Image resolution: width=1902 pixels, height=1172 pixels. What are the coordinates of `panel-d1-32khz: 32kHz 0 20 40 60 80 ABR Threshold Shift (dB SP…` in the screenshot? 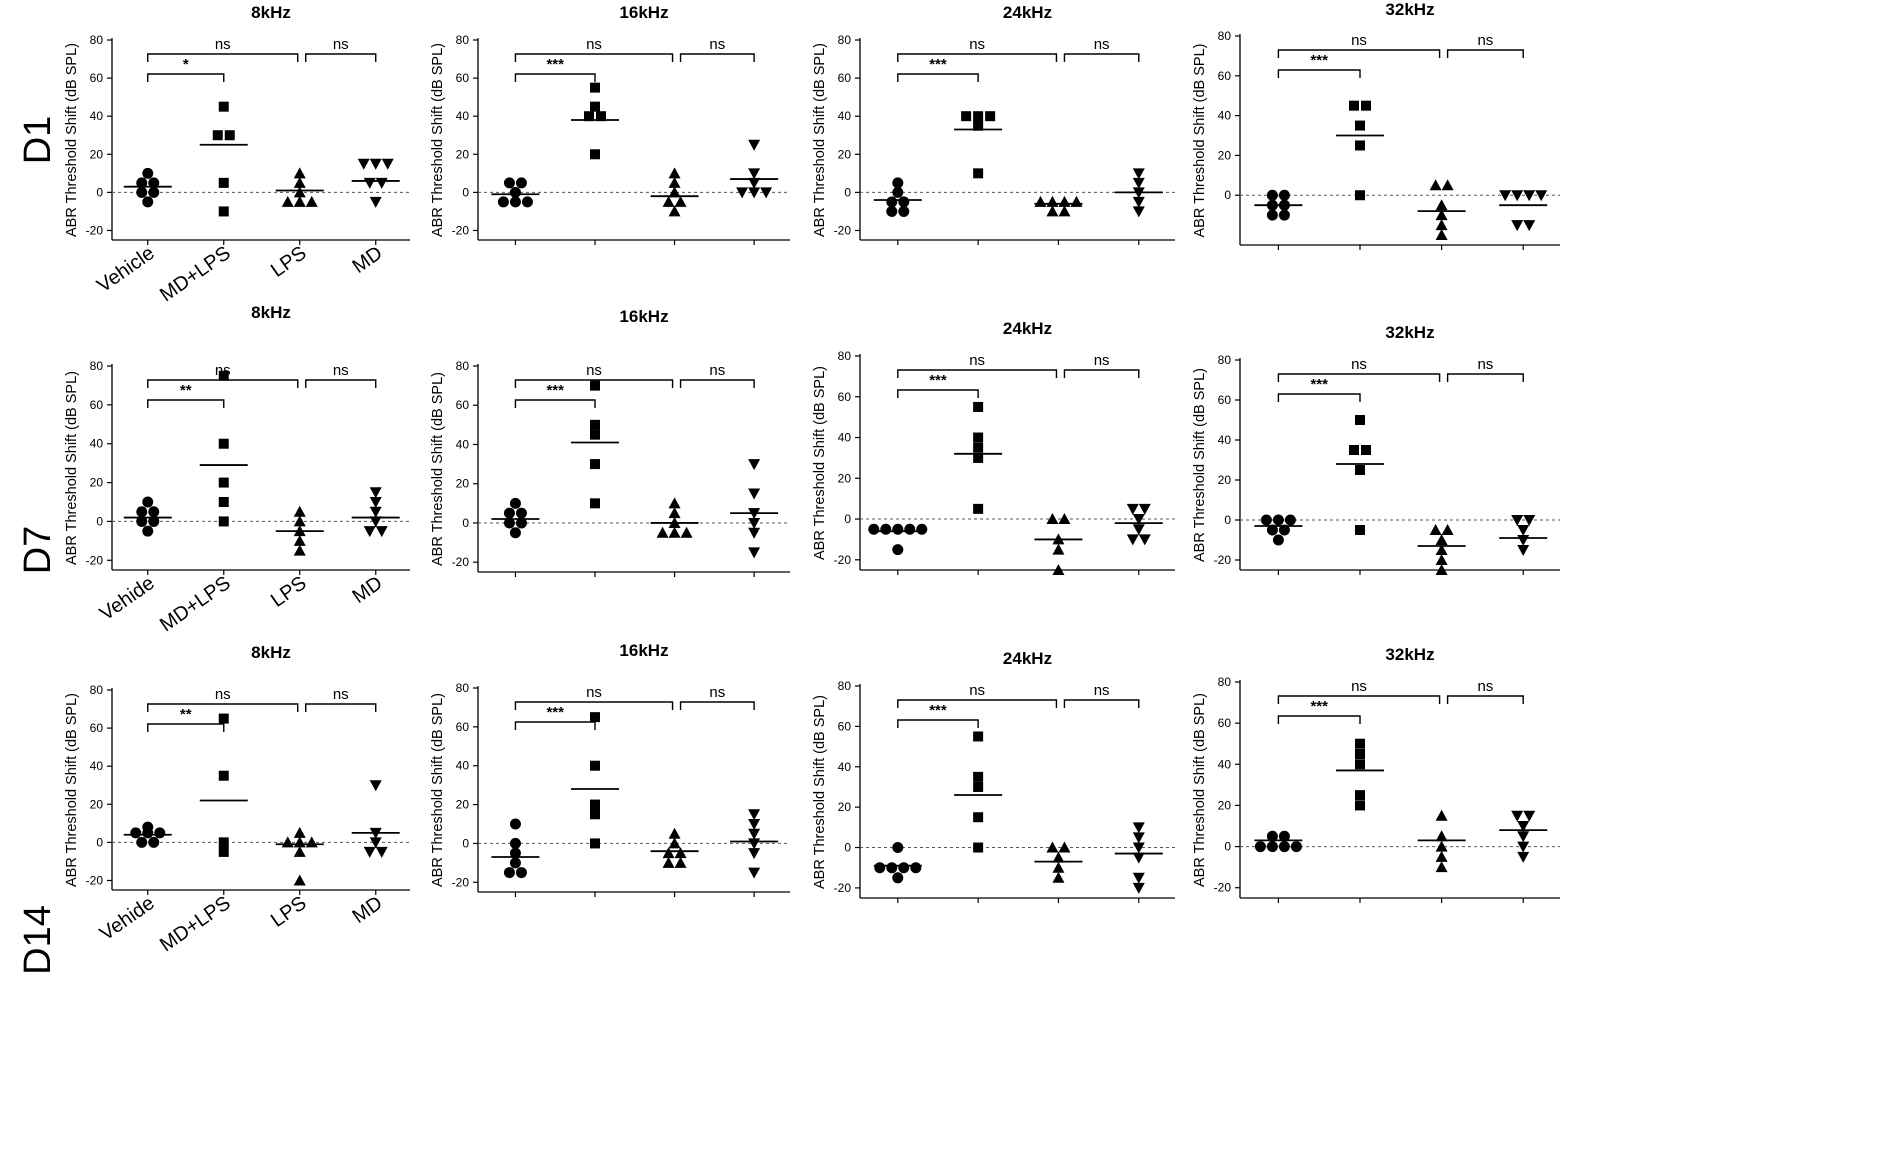 It's located at (1376, 125).